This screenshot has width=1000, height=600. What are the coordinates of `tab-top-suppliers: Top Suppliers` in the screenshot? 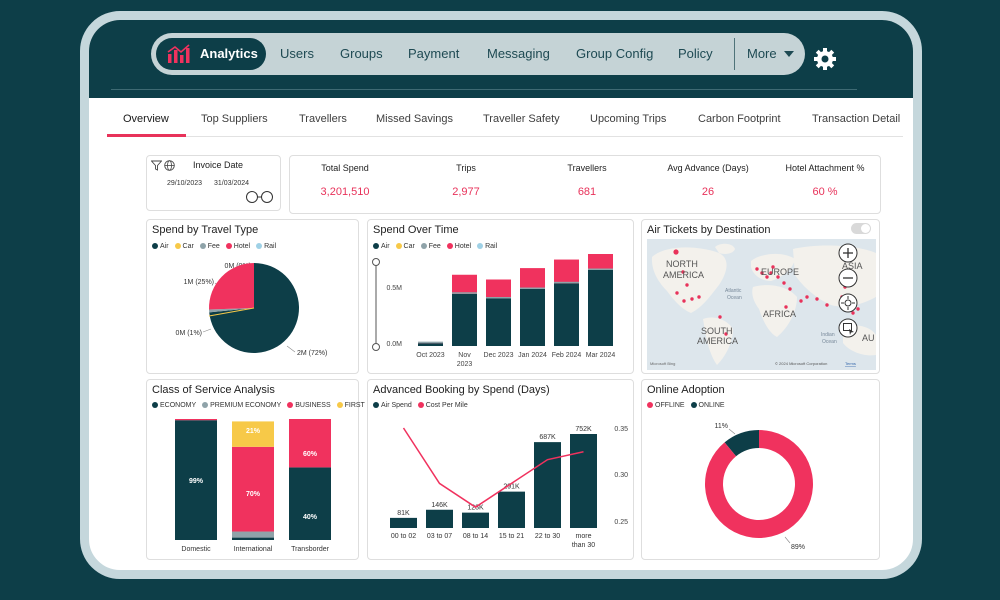 It's located at (234, 119).